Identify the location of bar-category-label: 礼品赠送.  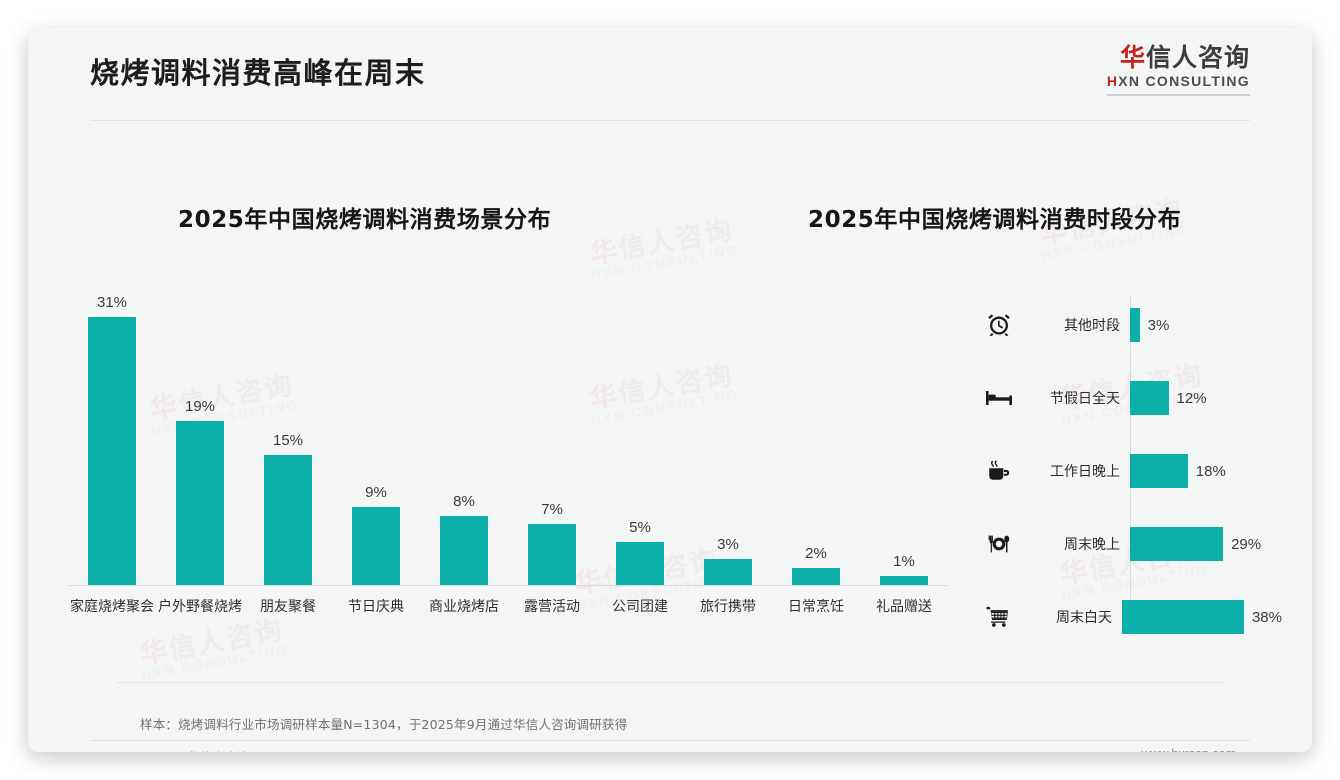
(904, 607).